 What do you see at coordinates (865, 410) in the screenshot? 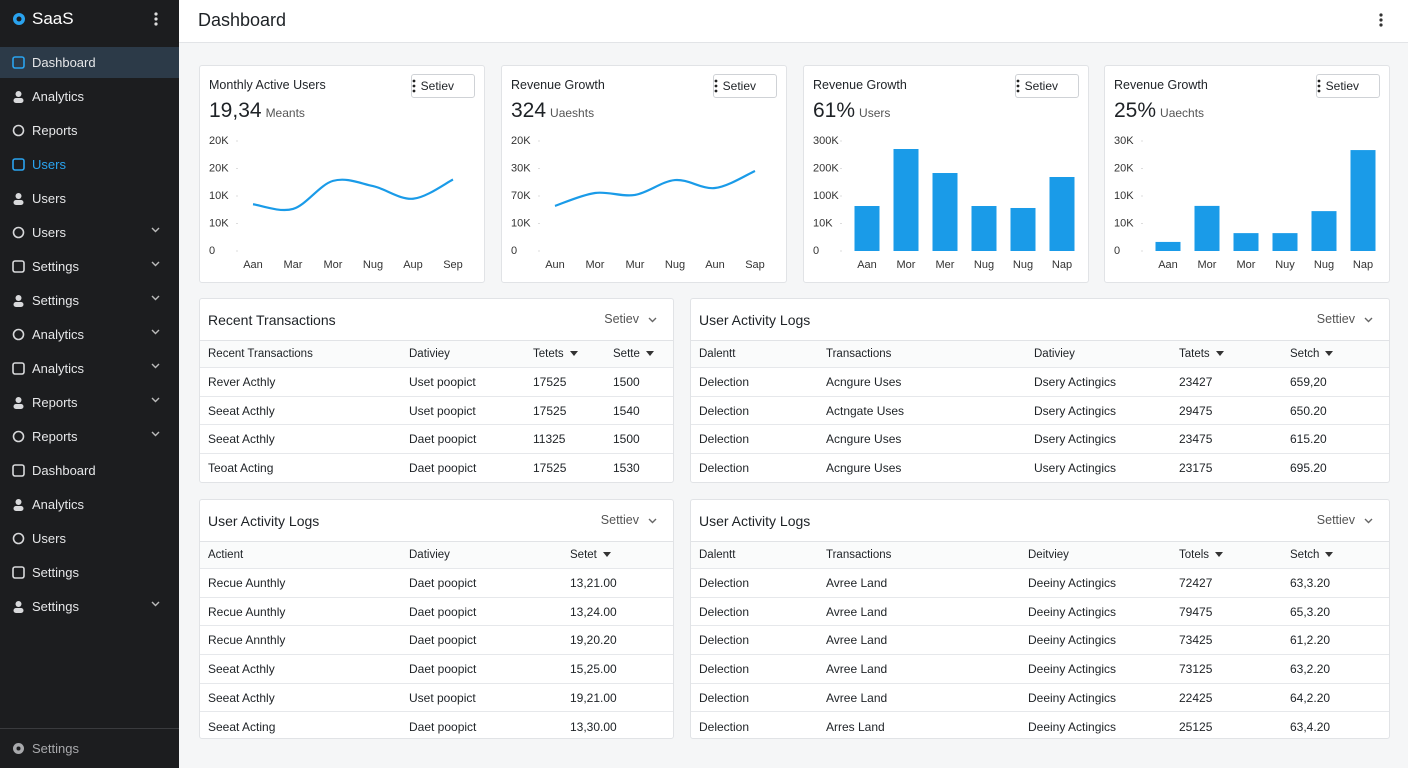
I see `table-cell: Actngate Uses` at bounding box center [865, 410].